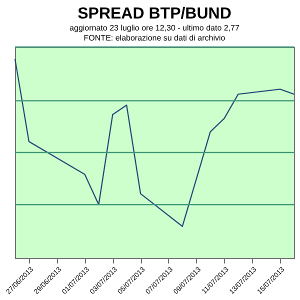  What do you see at coordinates (155, 27) in the screenshot?
I see `chart-subtitle: aggiornato 23 luglio ore 12,30 - ultimo dato 2,77` at bounding box center [155, 27].